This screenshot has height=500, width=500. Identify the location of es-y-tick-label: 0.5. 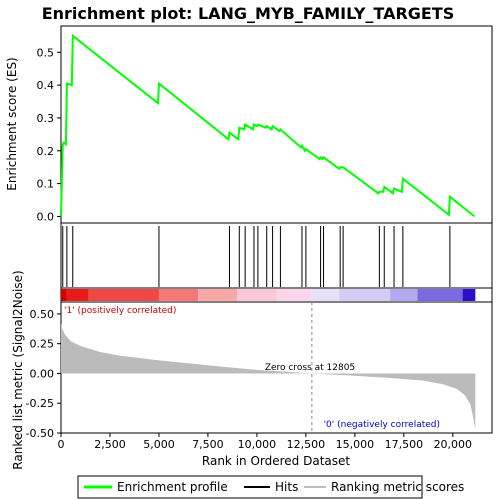
(46, 52).